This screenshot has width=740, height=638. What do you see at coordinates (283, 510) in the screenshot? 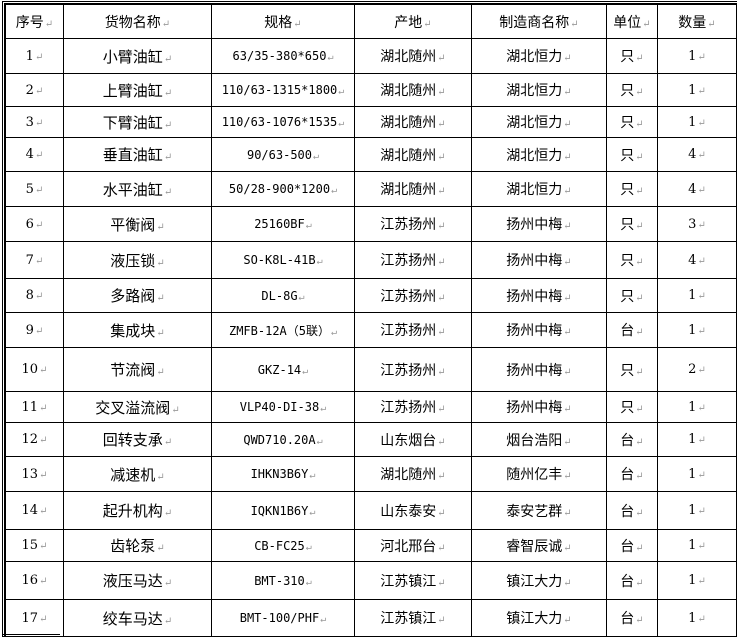
I see `cell-spec: IQKN1B6Y` at bounding box center [283, 510].